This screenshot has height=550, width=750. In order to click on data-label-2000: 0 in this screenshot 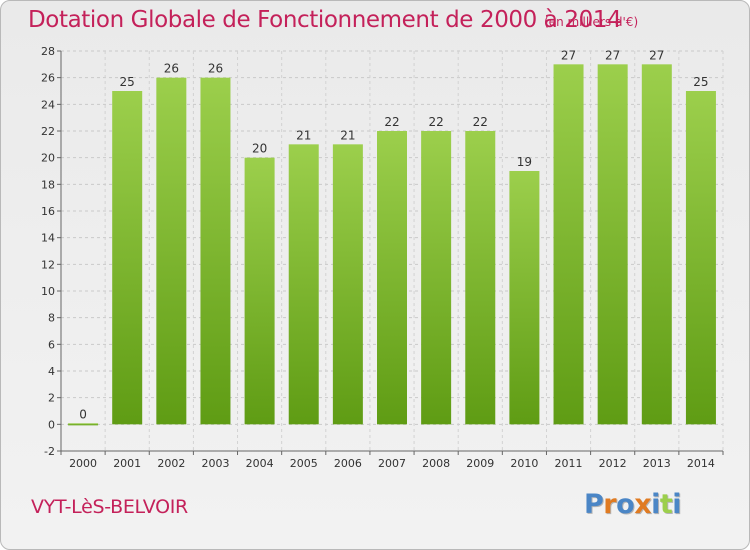, I will do `click(83, 414)`.